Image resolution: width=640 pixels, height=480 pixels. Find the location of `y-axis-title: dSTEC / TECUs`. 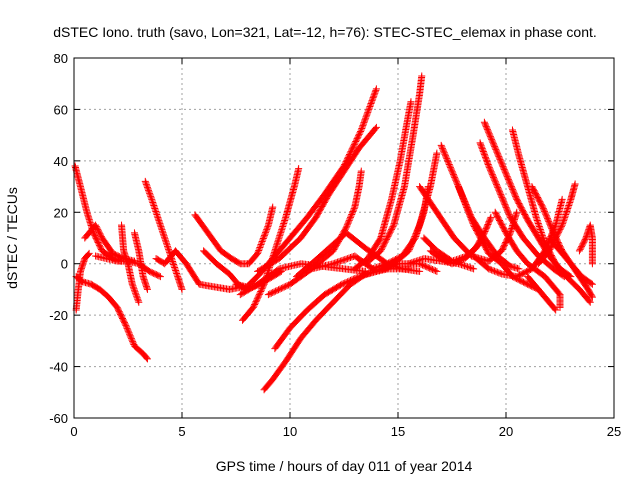

y-axis-title: dSTEC / TECUs is located at coordinates (12, 238).